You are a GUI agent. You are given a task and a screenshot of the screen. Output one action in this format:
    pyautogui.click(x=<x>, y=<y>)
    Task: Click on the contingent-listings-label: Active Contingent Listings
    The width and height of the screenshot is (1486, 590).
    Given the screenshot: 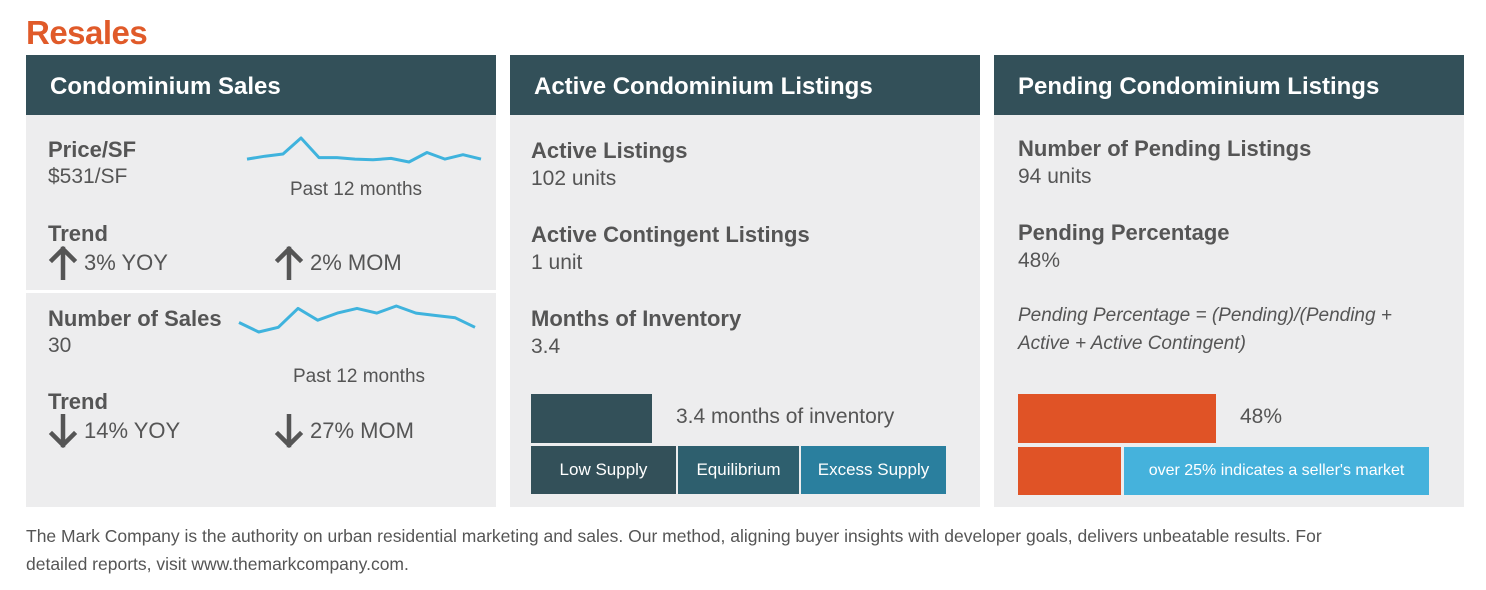 What is the action you would take?
    pyautogui.click(x=670, y=234)
    